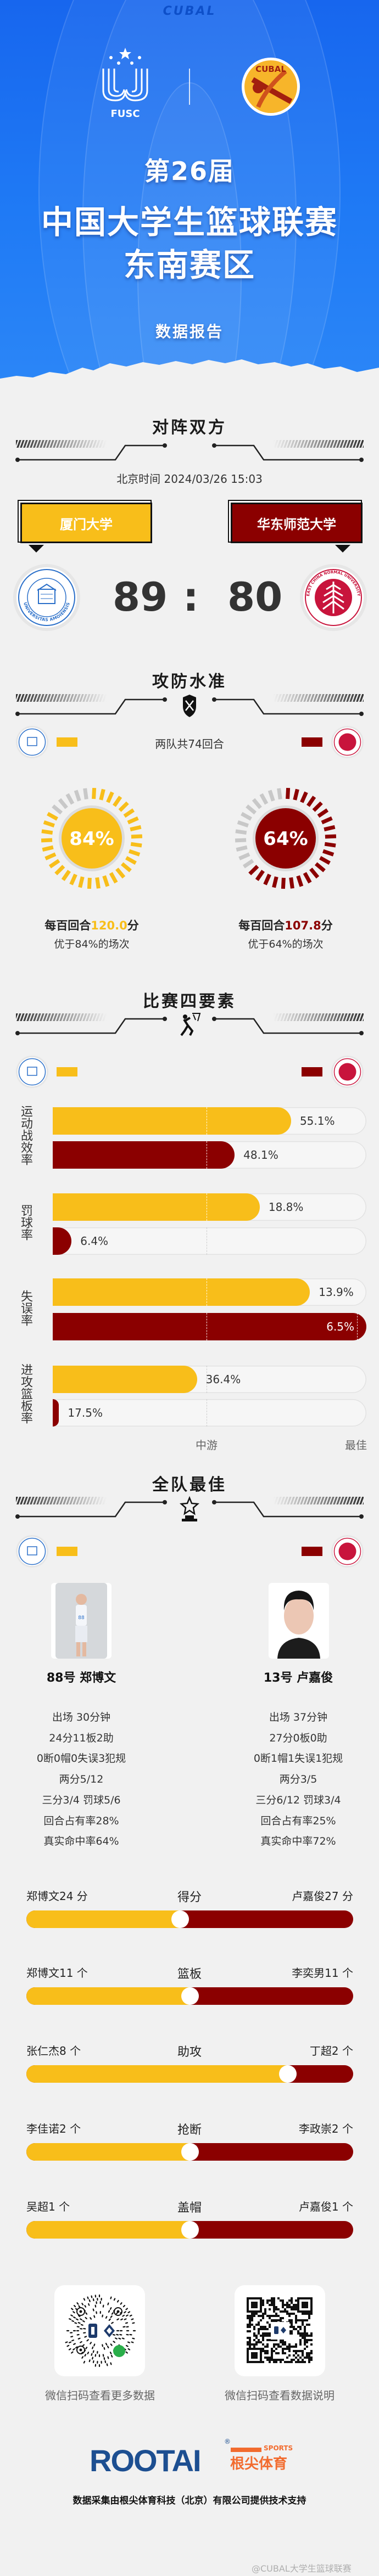  Describe the element at coordinates (278, 2448) in the screenshot. I see `sports-tag: SPORTS` at that location.